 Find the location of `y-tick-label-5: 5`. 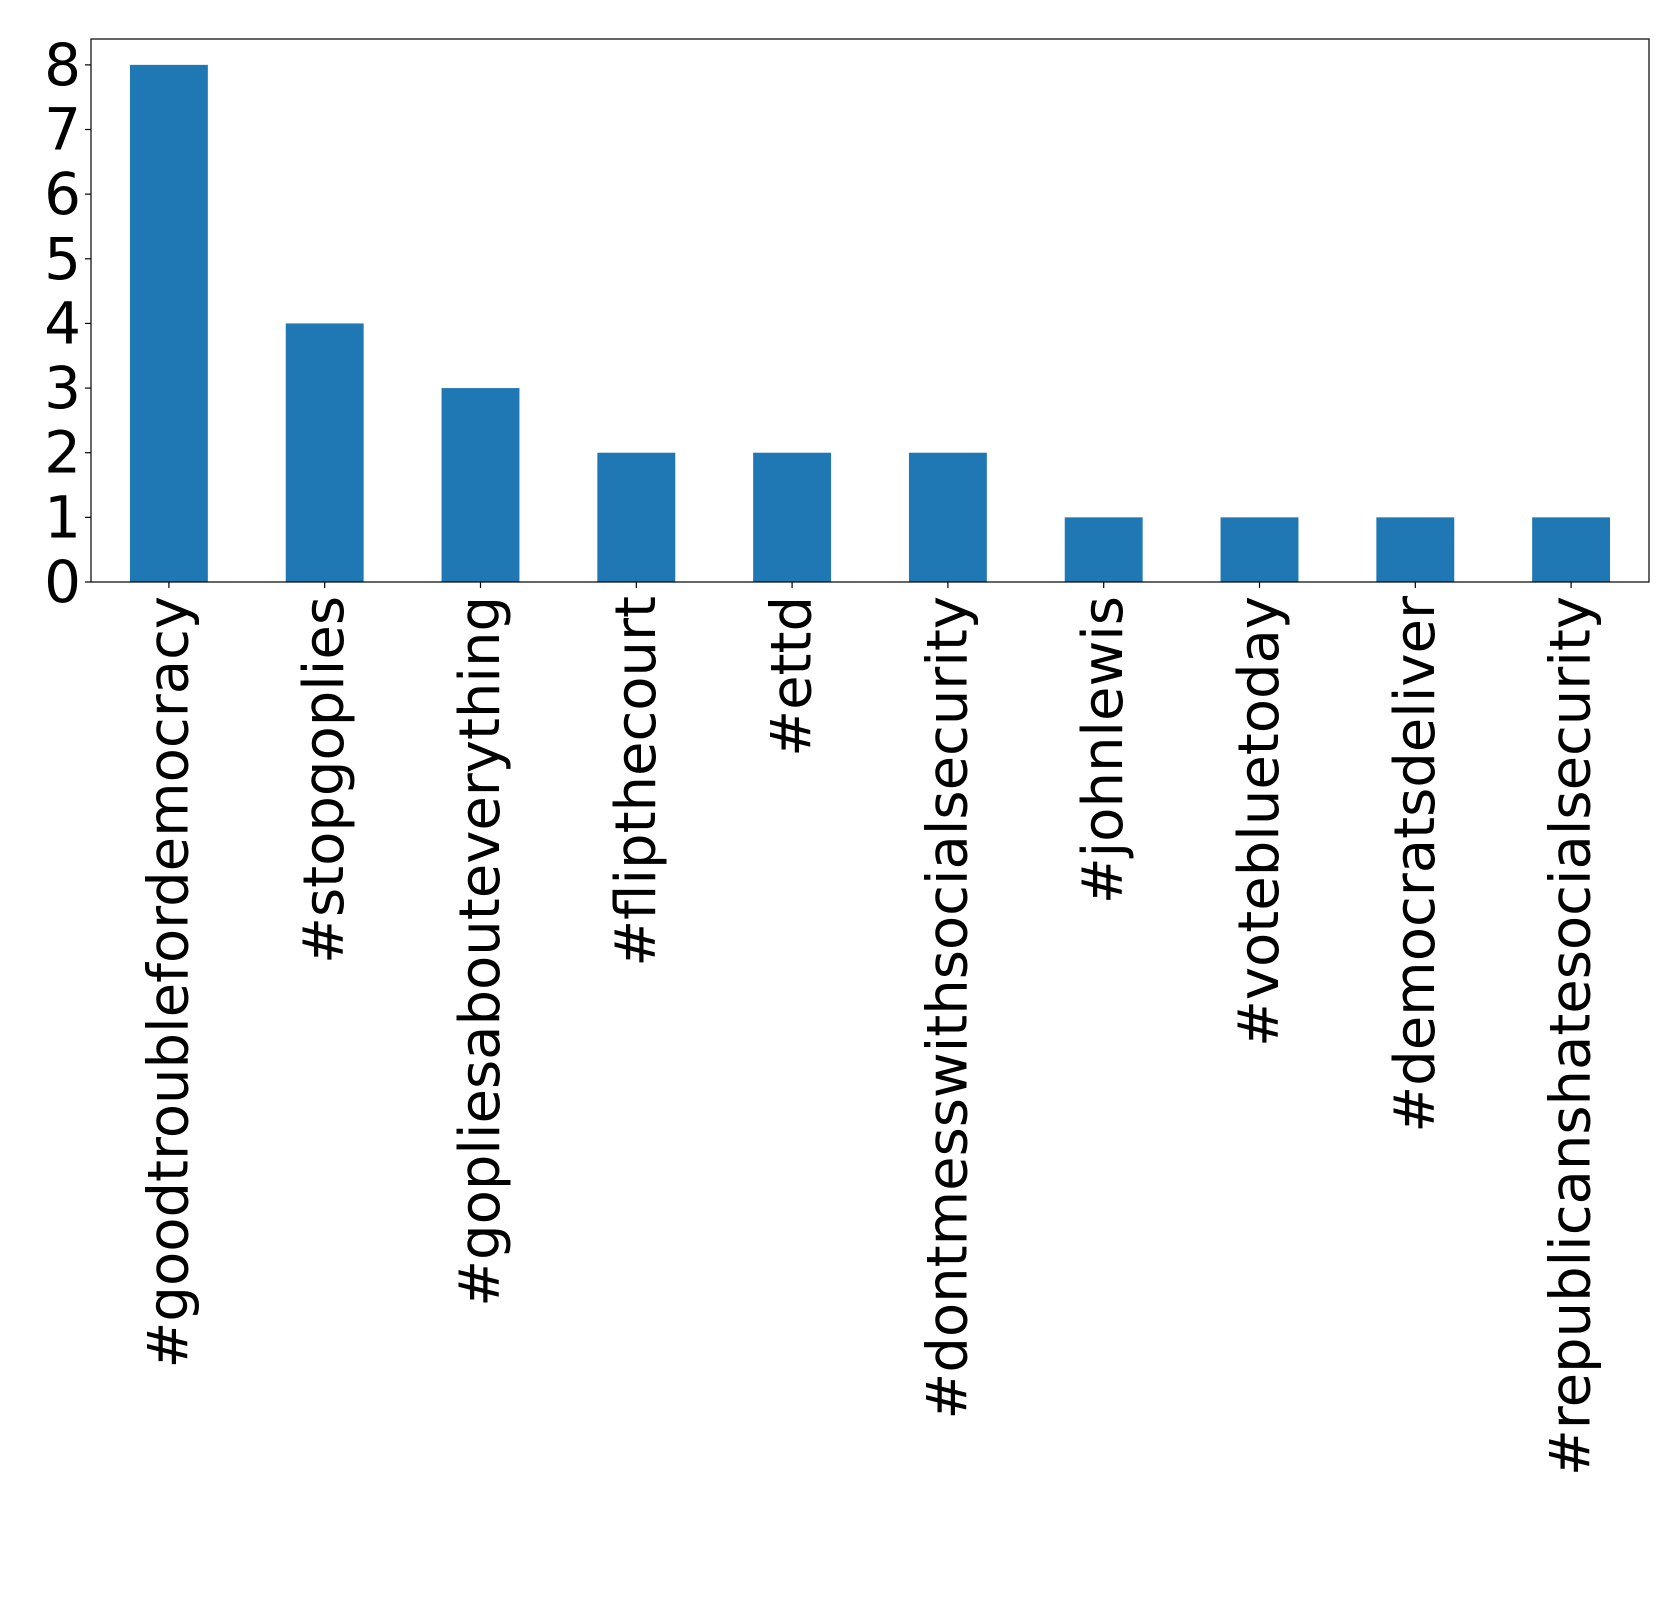

y-tick-label-5: 5 is located at coordinates (62, 259).